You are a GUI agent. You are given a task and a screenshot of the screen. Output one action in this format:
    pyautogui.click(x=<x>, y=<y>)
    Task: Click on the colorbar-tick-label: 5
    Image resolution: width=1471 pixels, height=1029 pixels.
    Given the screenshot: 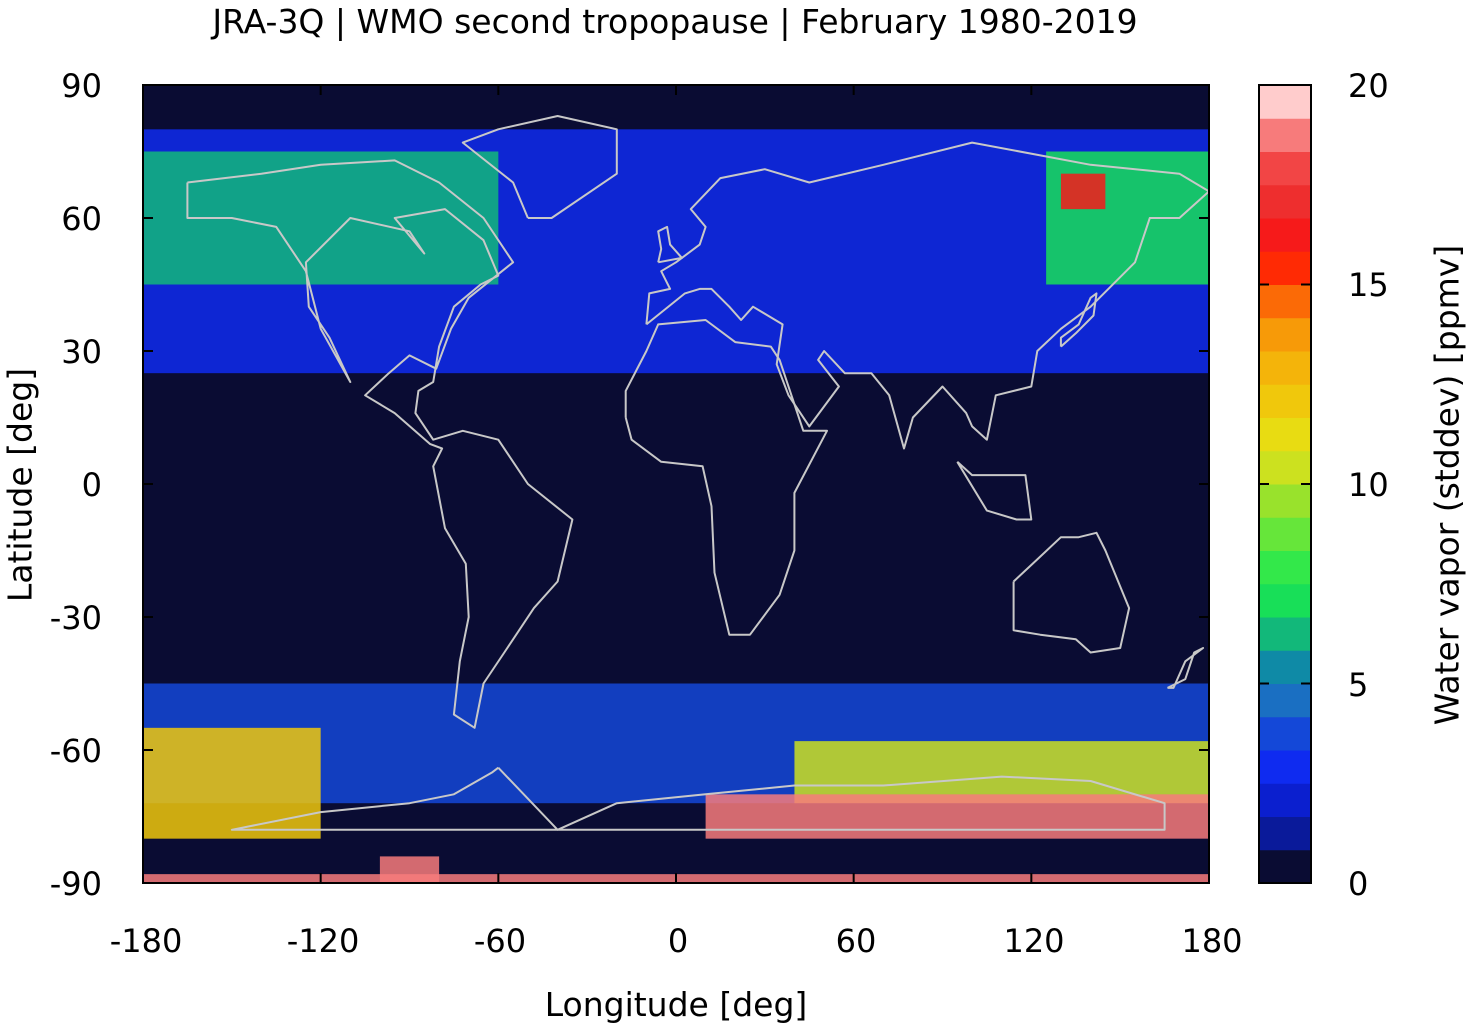 What is the action you would take?
    pyautogui.click(x=1358, y=685)
    